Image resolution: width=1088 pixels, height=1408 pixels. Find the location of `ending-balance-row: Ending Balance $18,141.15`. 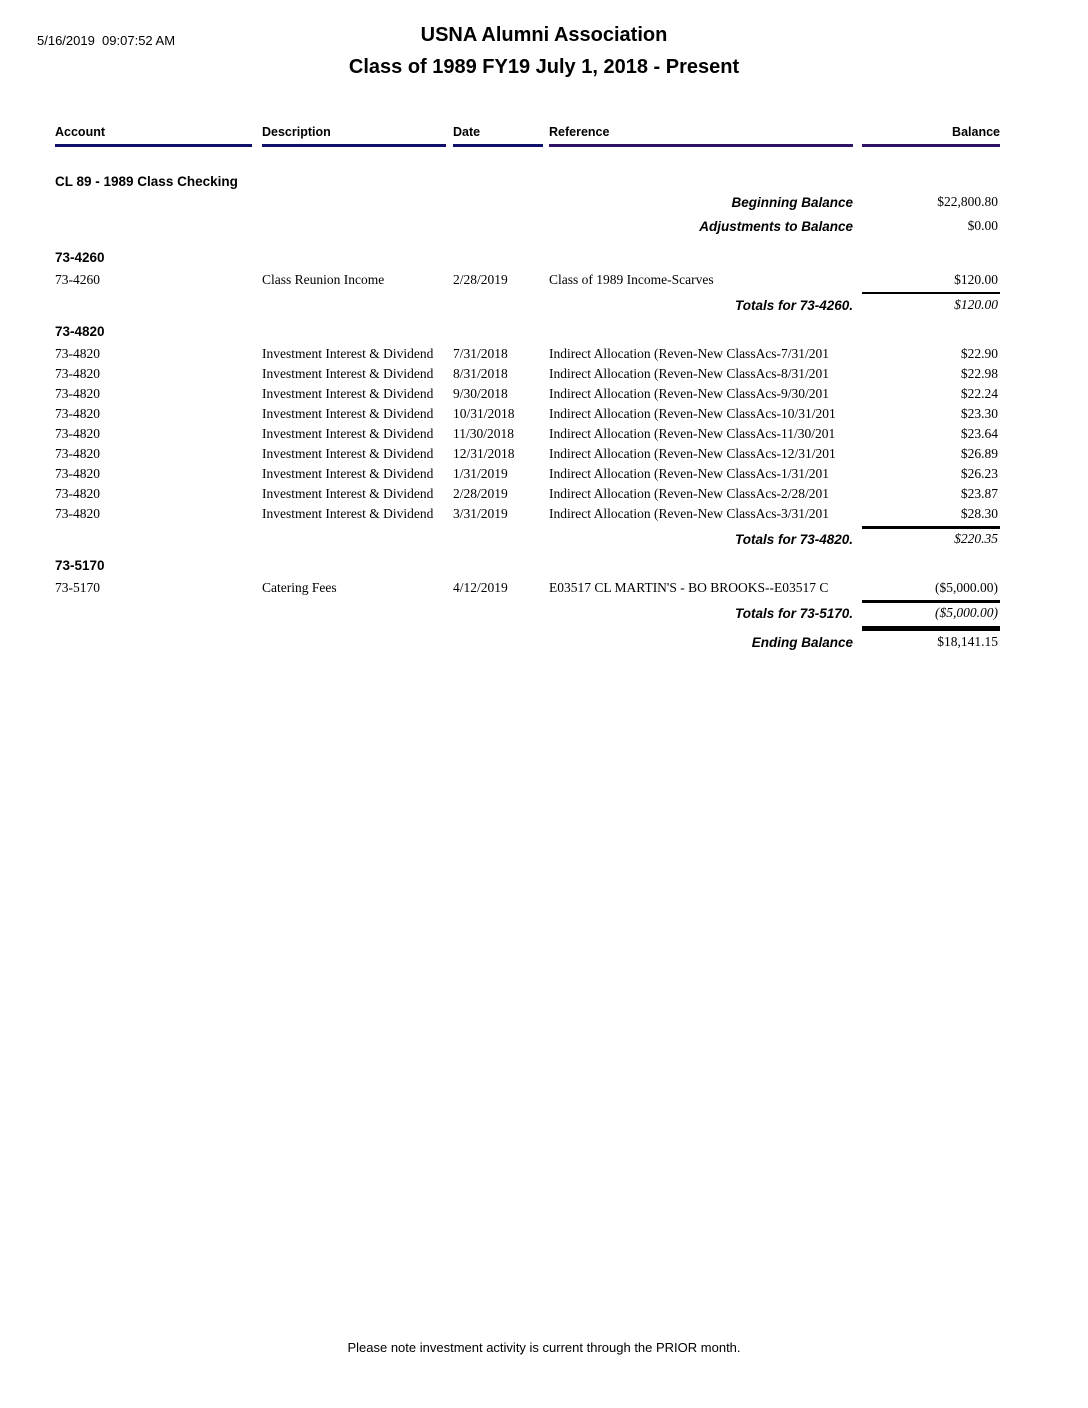

ending-balance-row: Ending Balance $18,141.15 is located at coordinates (544, 639).